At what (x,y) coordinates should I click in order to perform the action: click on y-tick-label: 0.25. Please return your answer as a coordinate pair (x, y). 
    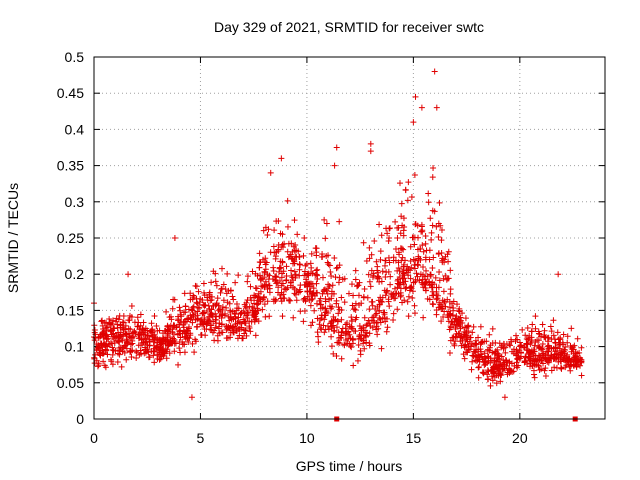
    Looking at the image, I should click on (70, 238).